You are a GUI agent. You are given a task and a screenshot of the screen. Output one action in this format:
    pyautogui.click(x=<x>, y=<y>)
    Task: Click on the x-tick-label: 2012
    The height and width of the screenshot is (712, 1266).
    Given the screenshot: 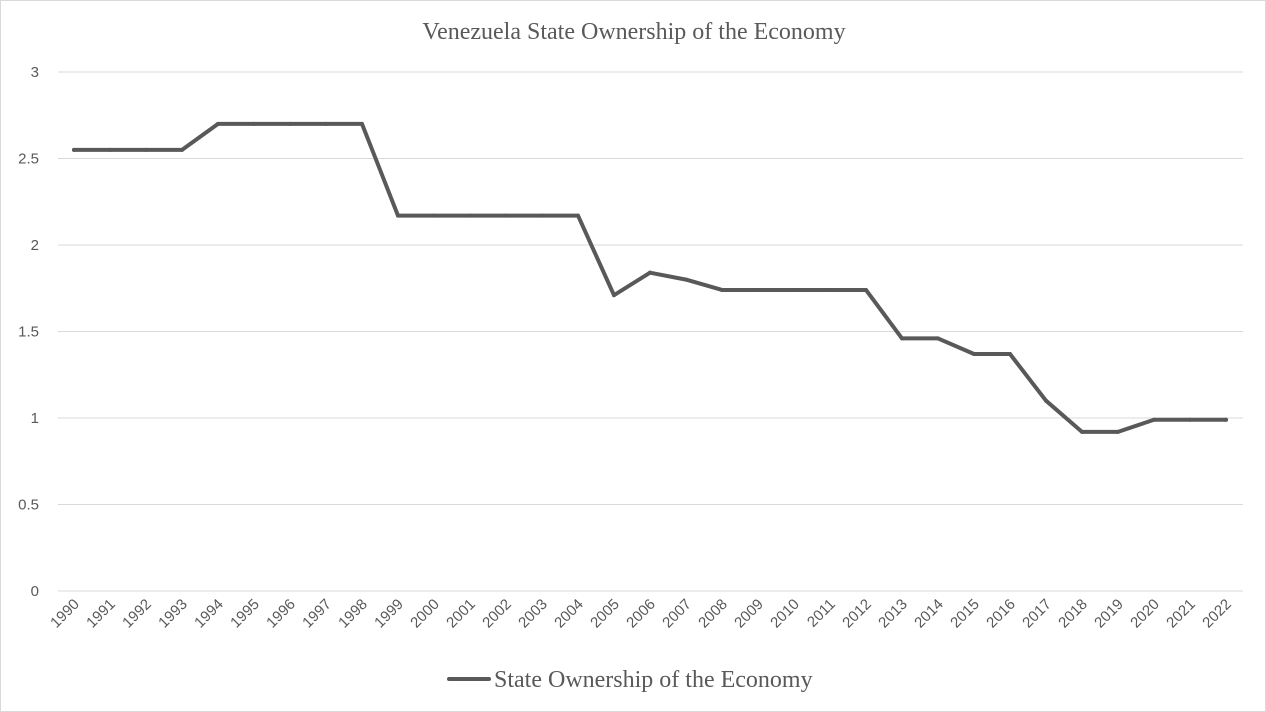 What is the action you would take?
    pyautogui.click(x=857, y=614)
    